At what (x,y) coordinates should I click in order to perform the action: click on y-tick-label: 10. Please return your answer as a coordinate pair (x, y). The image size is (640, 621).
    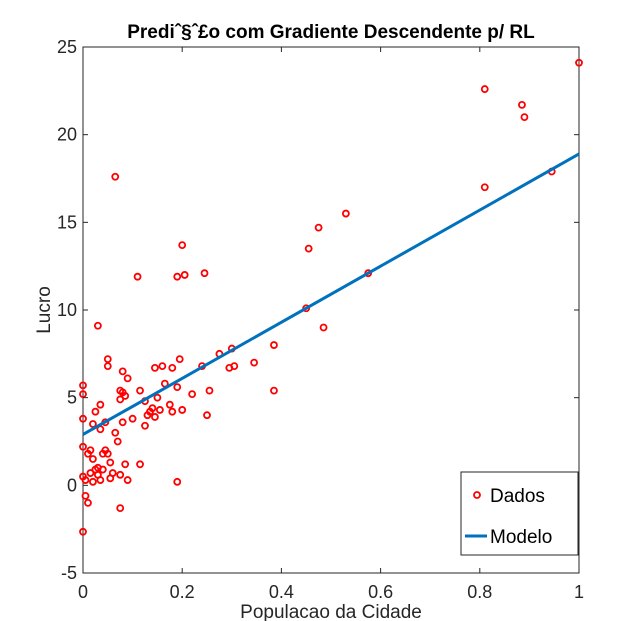
    Looking at the image, I should click on (67, 310).